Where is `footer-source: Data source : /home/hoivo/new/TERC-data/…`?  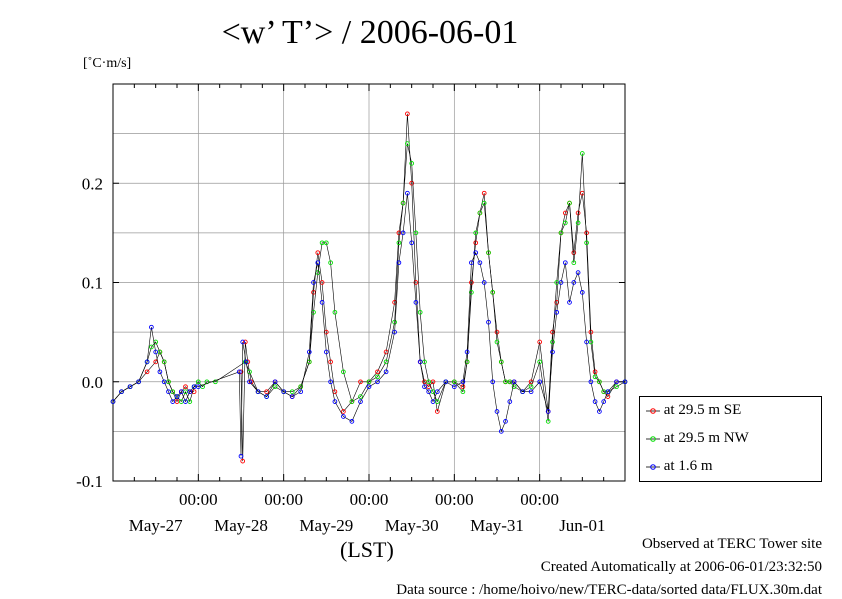
footer-source: Data source : /home/hoivo/new/TERC-data/… is located at coordinates (609, 590).